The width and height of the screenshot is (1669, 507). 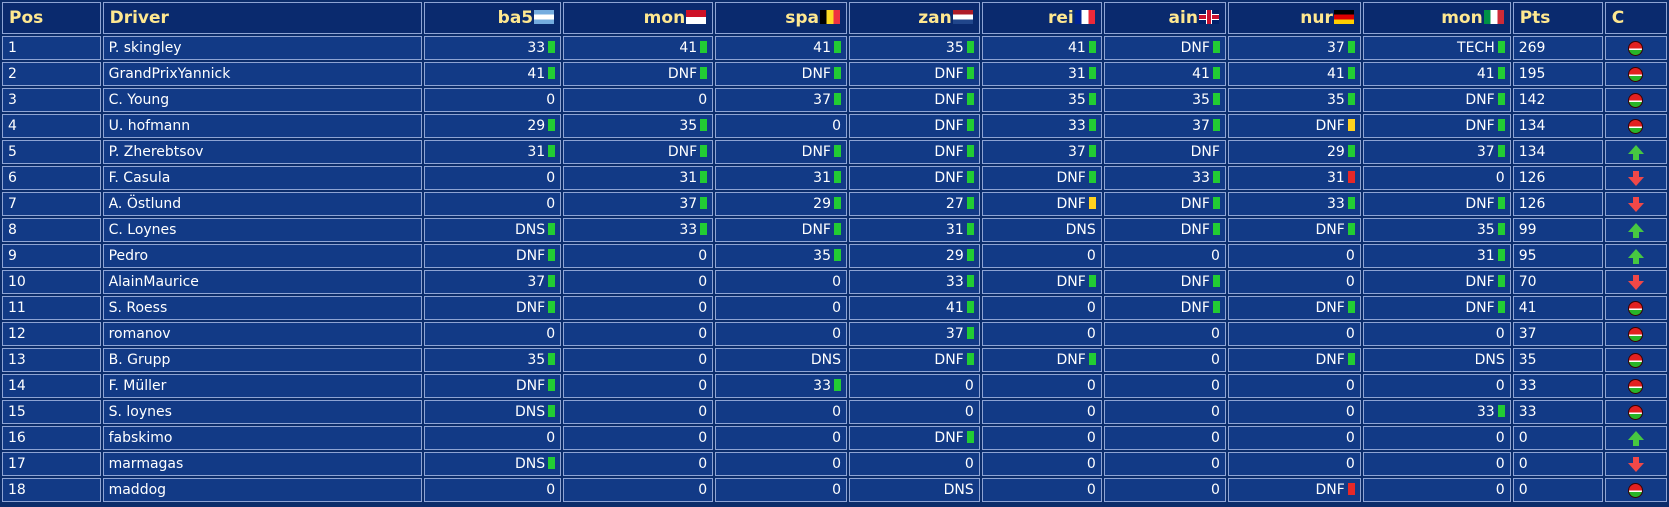 I want to click on header-driver: Driver, so click(x=262, y=18).